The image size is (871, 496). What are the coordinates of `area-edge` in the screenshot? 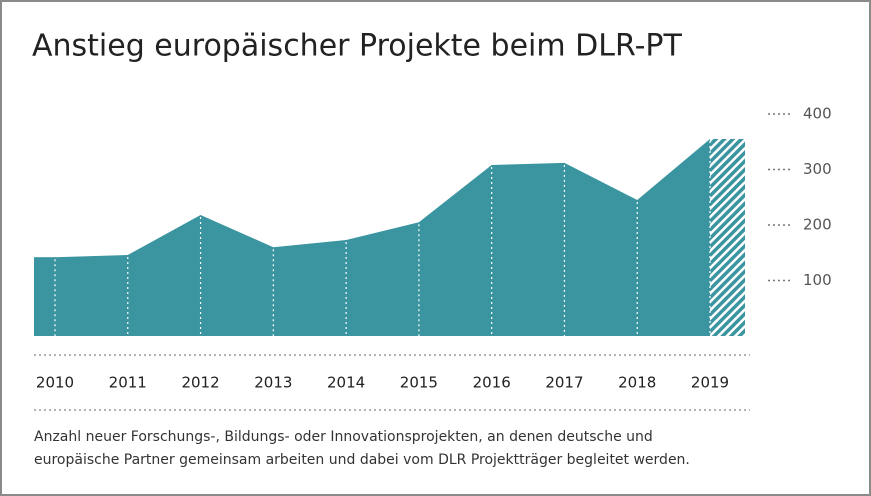 It's located at (45, 296).